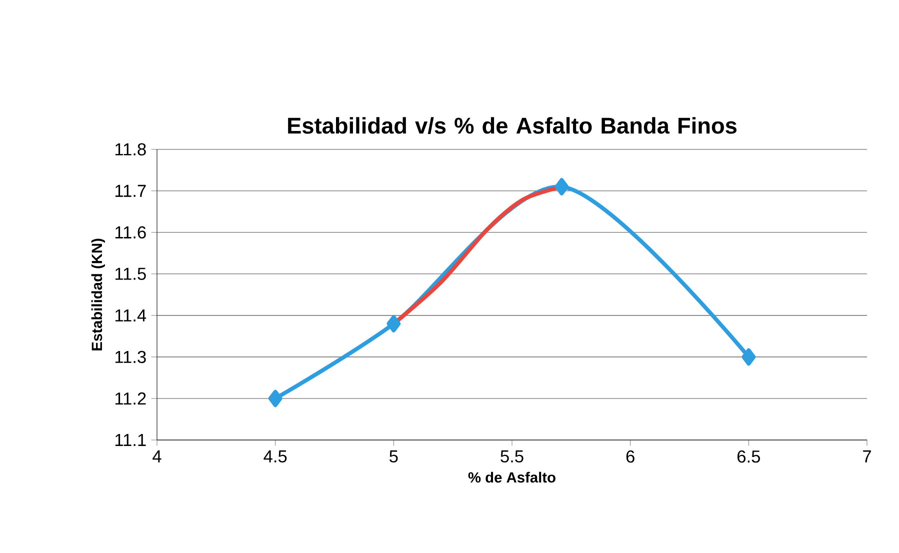  Describe the element at coordinates (157, 456) in the screenshot. I see `x-tick-label: 4` at that location.